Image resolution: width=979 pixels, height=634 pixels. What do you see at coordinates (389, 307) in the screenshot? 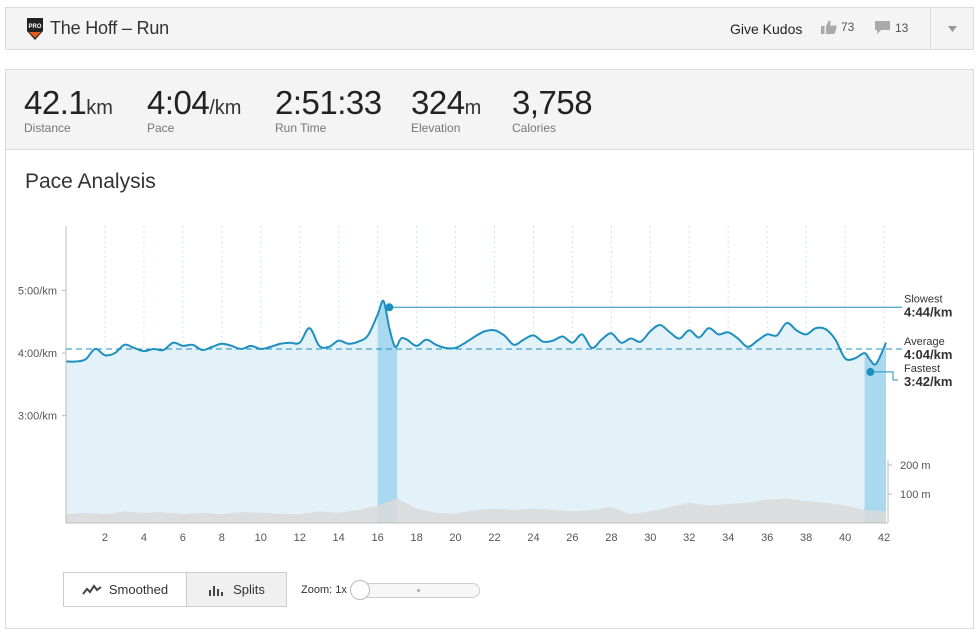
I see `slowest-marker` at bounding box center [389, 307].